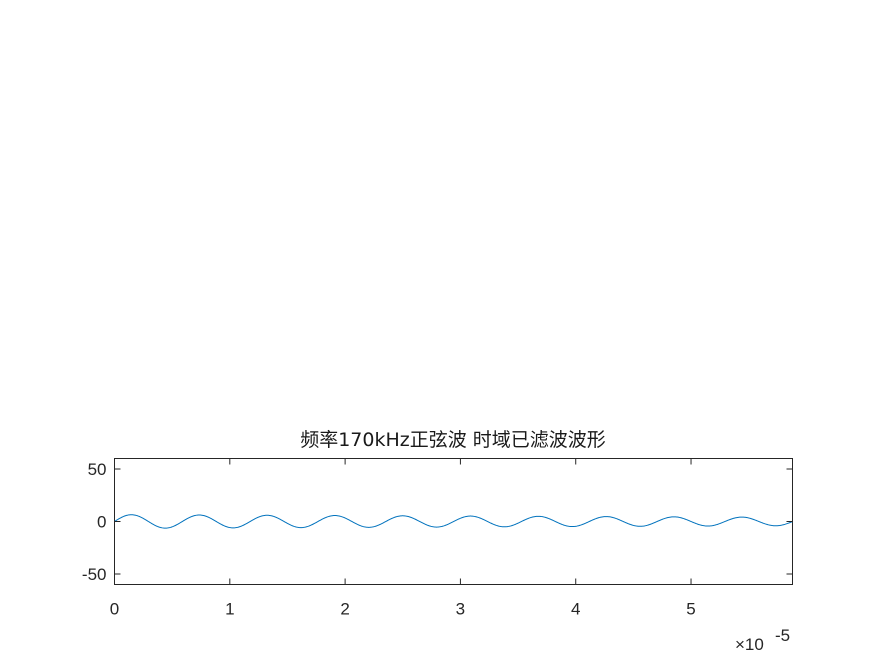 This screenshot has width=875, height=656. I want to click on x-tick-label: 1, so click(229, 609).